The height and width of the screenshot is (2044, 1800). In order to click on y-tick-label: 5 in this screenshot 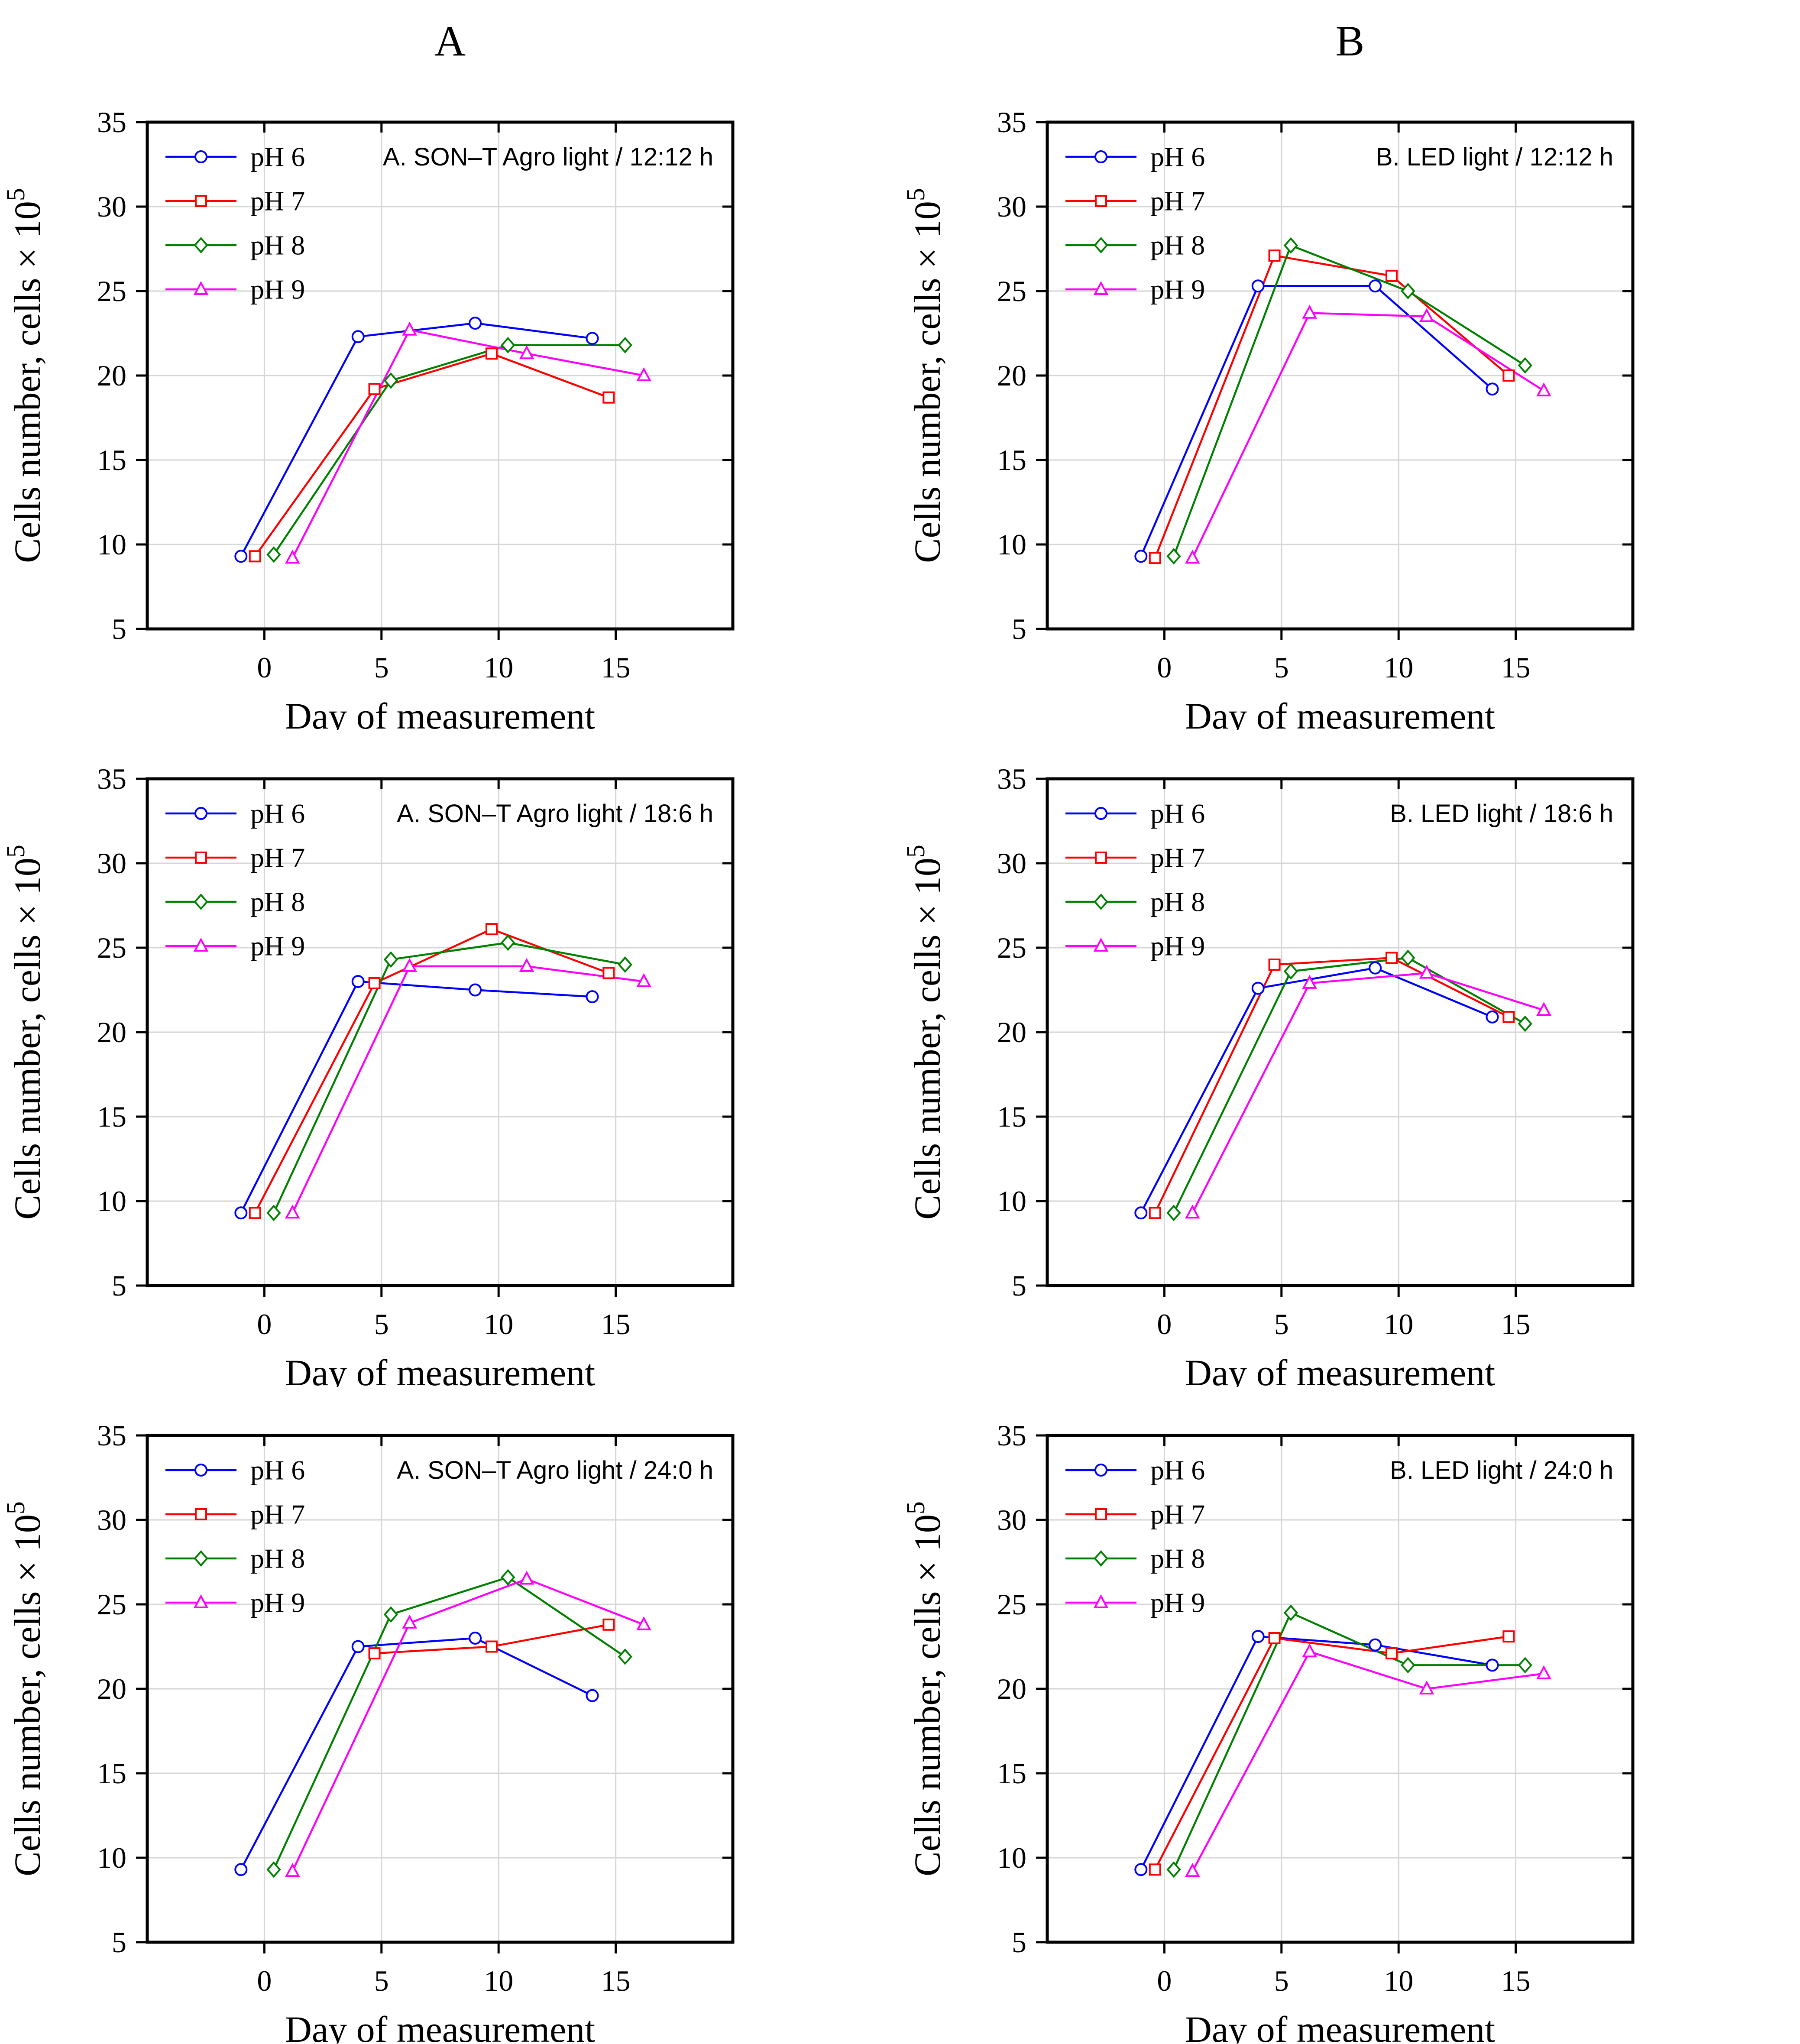, I will do `click(119, 628)`.